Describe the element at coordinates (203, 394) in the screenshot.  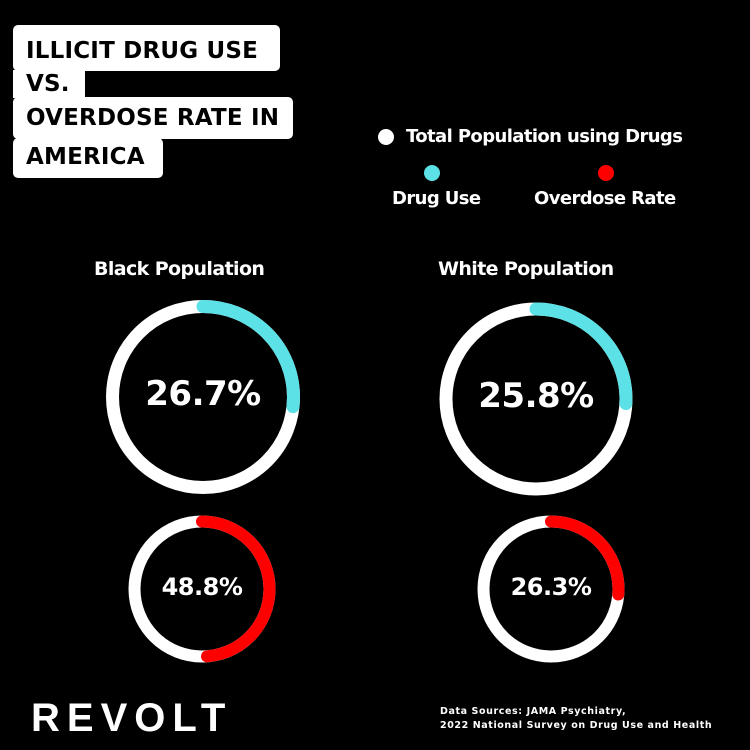
I see `black-drug-use-value: 26.7%` at that location.